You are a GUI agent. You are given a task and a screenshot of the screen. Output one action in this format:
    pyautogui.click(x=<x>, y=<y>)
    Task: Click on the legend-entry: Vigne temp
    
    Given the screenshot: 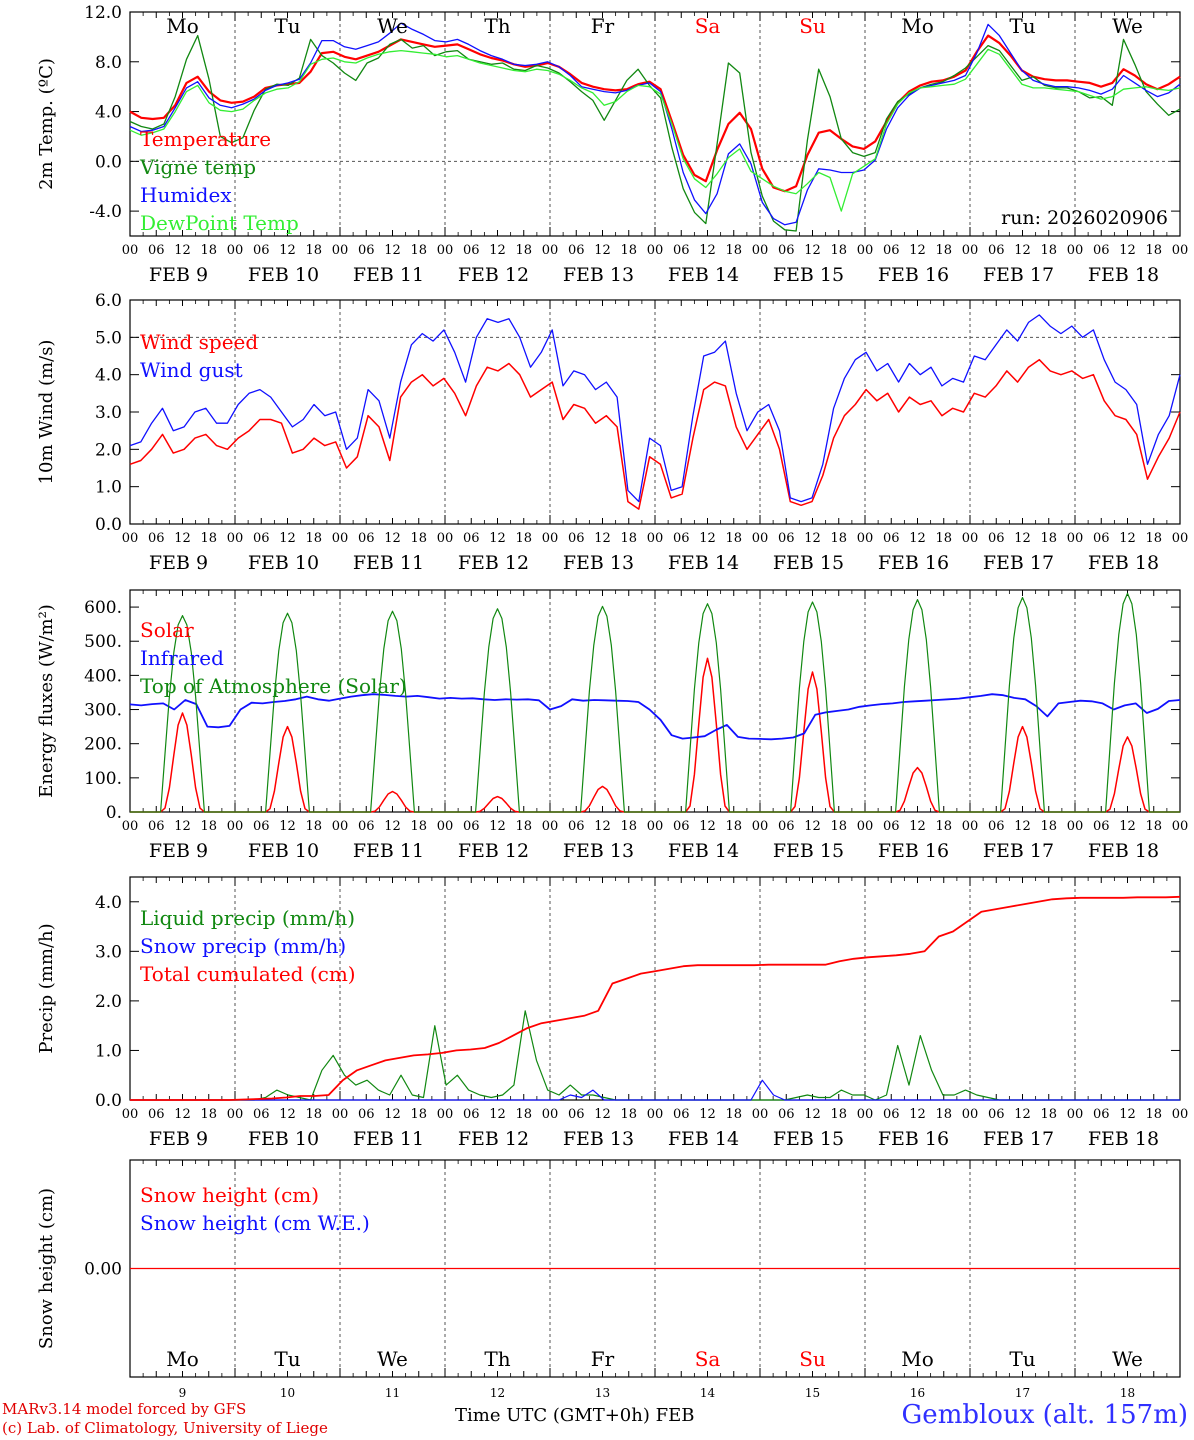 What is the action you would take?
    pyautogui.click(x=197, y=167)
    